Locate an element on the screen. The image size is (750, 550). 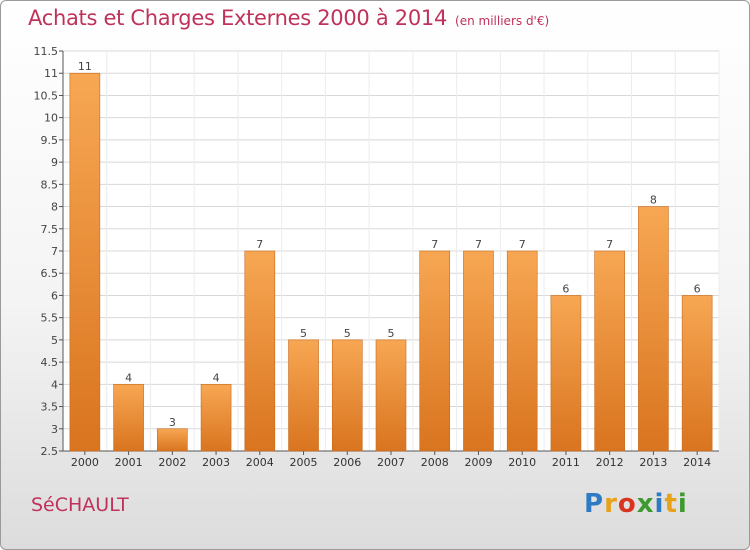
y-tick-label: 7 is located at coordinates (54, 251).